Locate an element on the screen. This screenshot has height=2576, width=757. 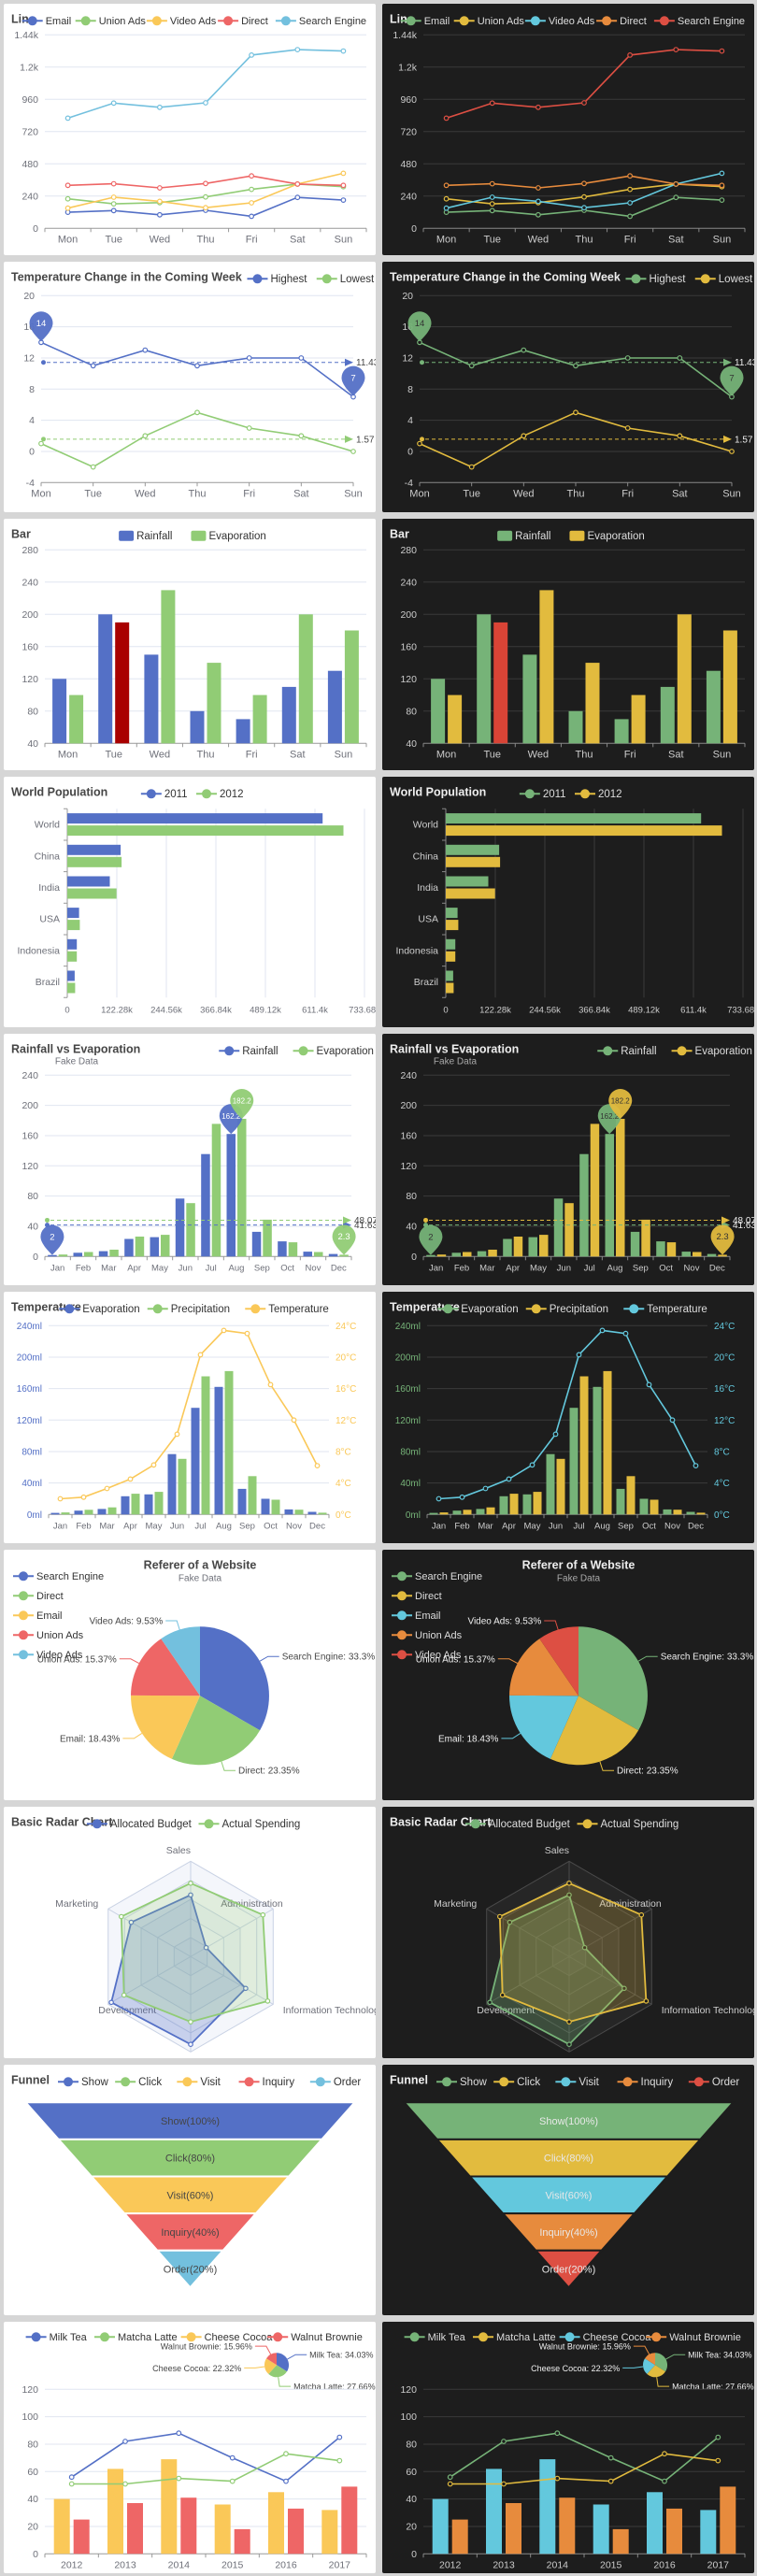
line-series-Temperature is located at coordinates (567, 1414).